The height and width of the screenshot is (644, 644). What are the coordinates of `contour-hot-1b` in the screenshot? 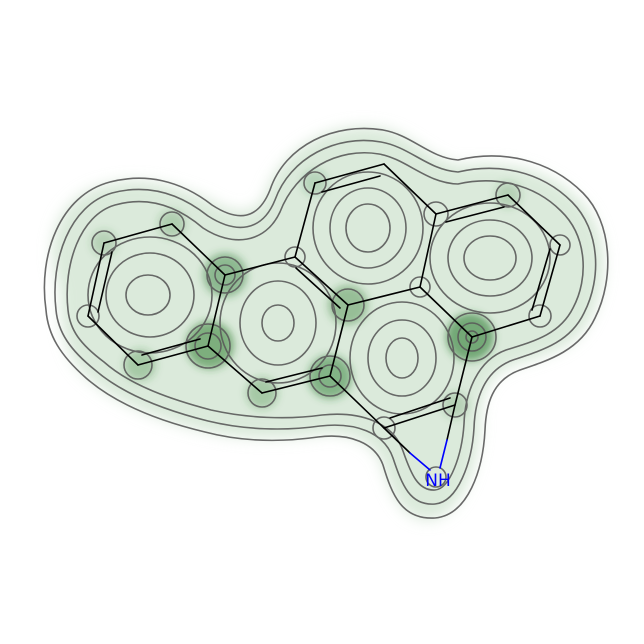 It's located at (225, 275).